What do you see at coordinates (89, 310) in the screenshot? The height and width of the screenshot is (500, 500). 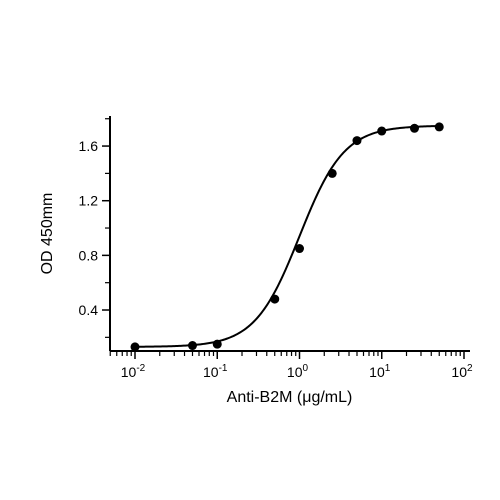 I see `y-tick-label: 0.4` at bounding box center [89, 310].